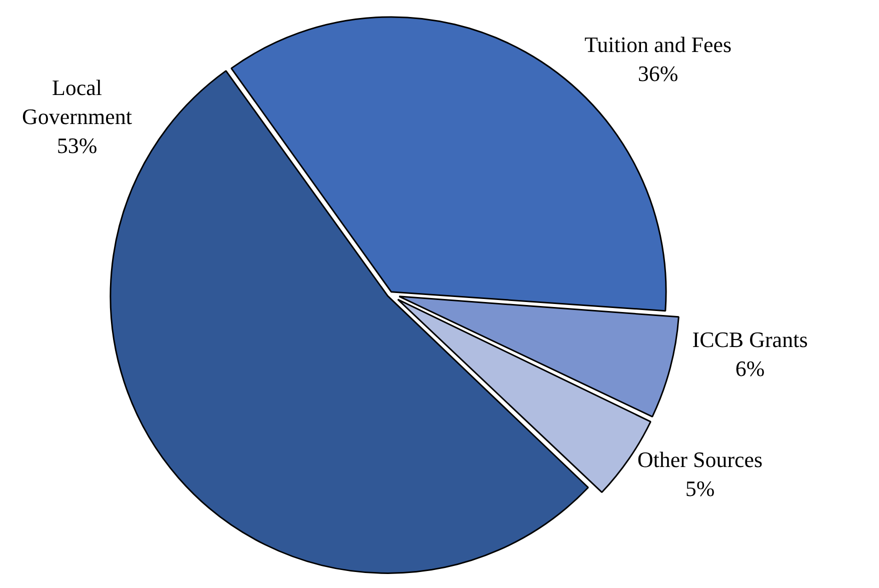 Image resolution: width=879 pixels, height=588 pixels. I want to click on data-label: 6%, so click(750, 368).